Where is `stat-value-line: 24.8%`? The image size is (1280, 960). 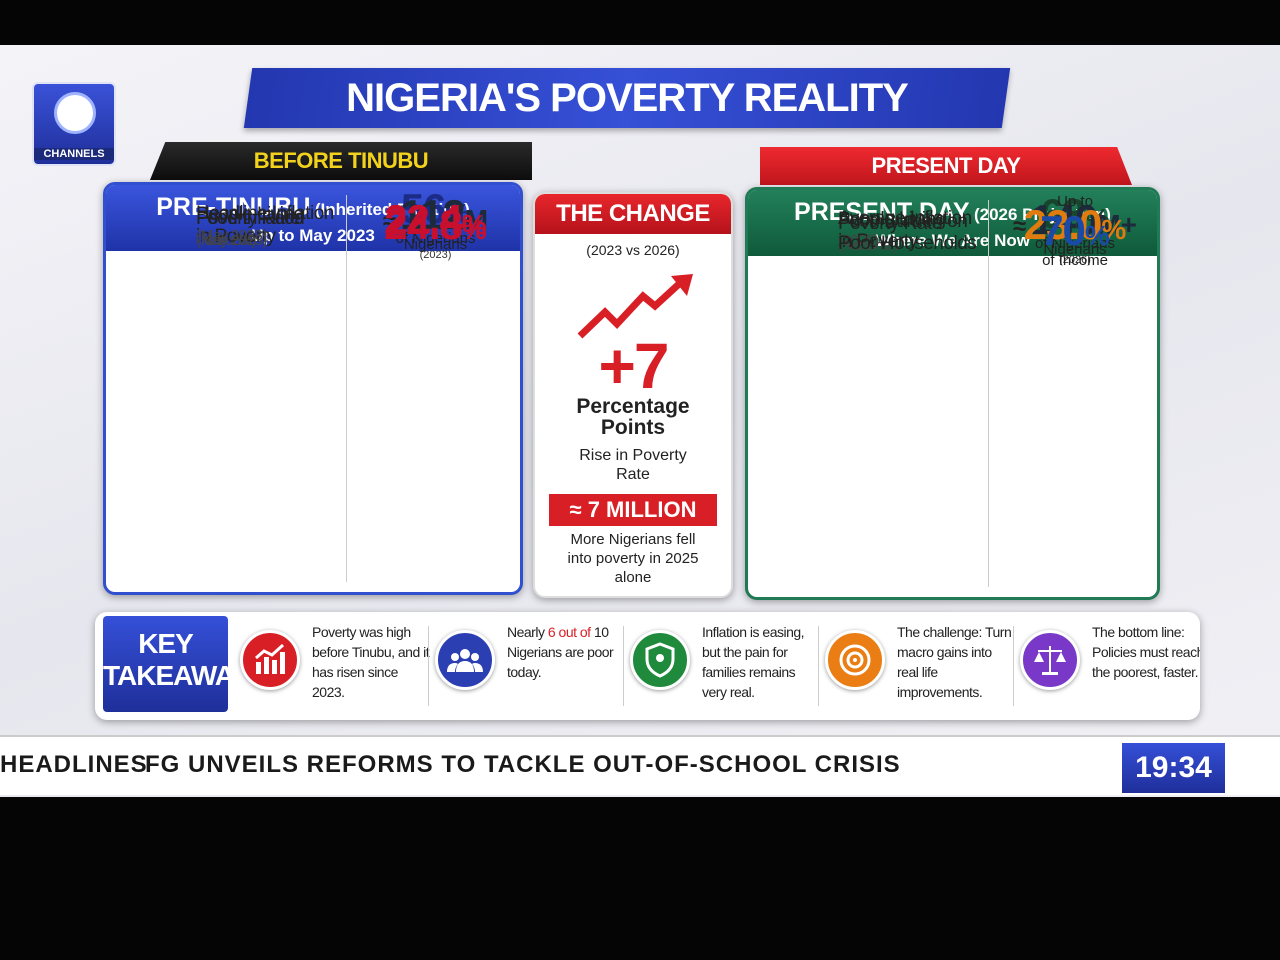
stat-value-line: 24.8% is located at coordinates (435, 225).